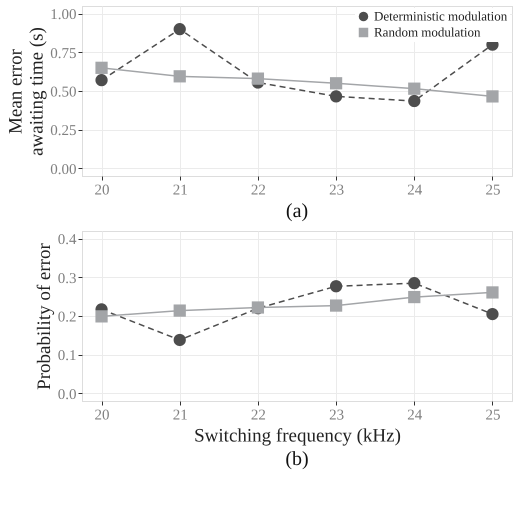 Image resolution: width=525 pixels, height=529 pixels. Describe the element at coordinates (67, 394) in the screenshot. I see `y-tick-label: 0.0` at that location.